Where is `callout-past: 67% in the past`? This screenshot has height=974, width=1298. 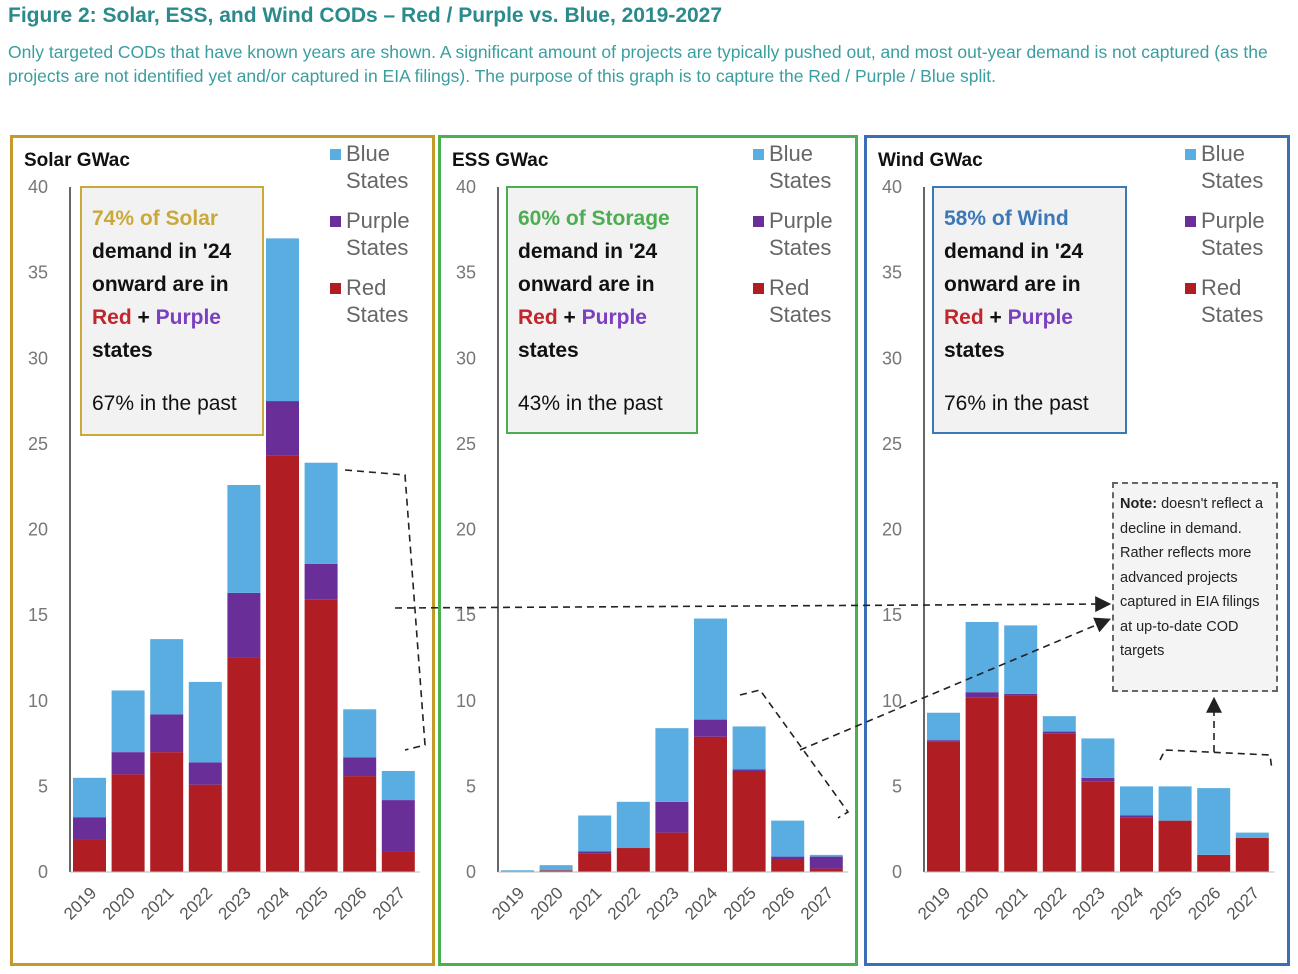 callout-past: 67% in the past is located at coordinates (164, 403).